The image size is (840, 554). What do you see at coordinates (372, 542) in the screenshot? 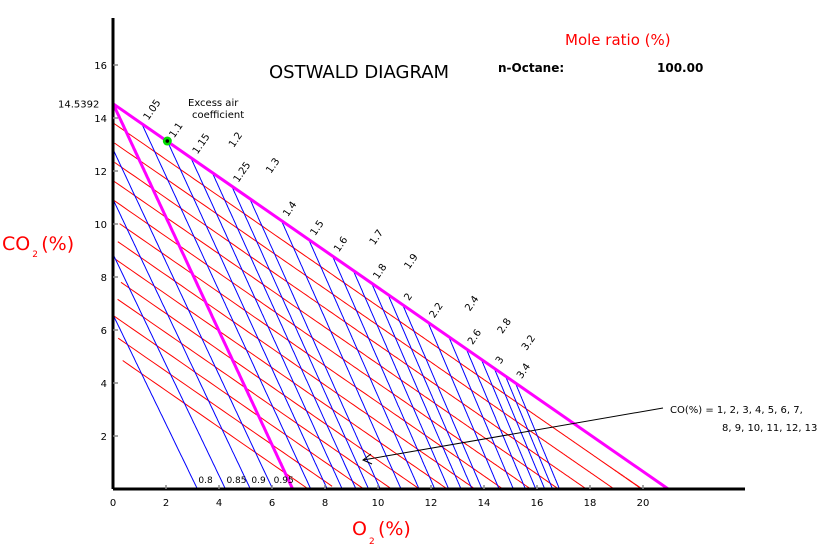
I see `x-axis-label-subscript: 2` at bounding box center [372, 542].